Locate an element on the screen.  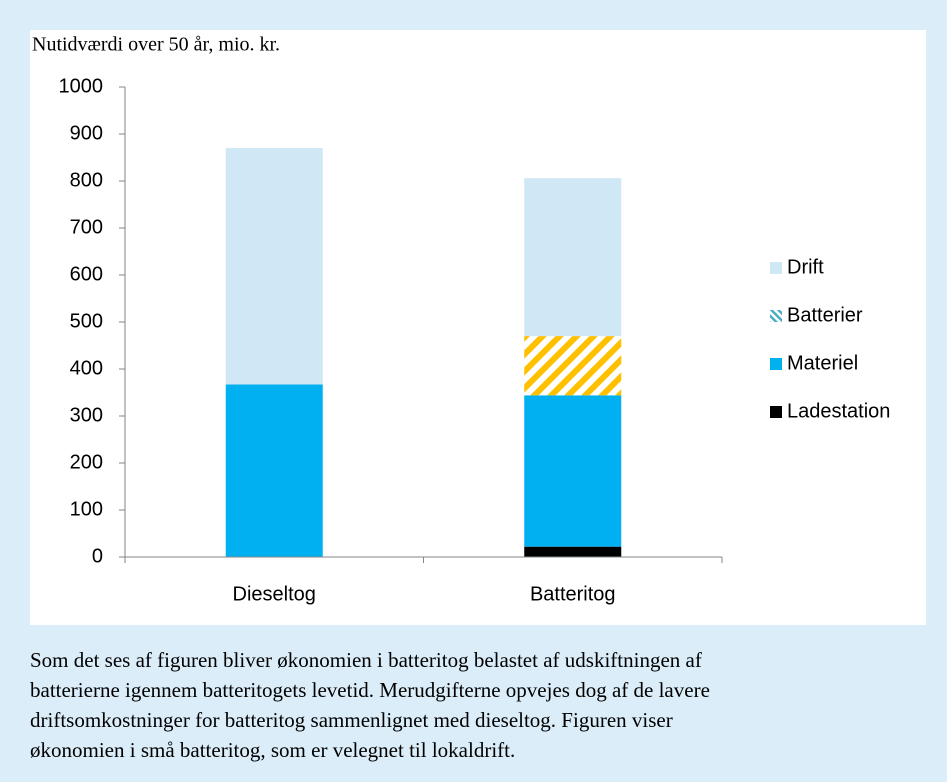
y-tick-label: 1000 is located at coordinates (81, 86).